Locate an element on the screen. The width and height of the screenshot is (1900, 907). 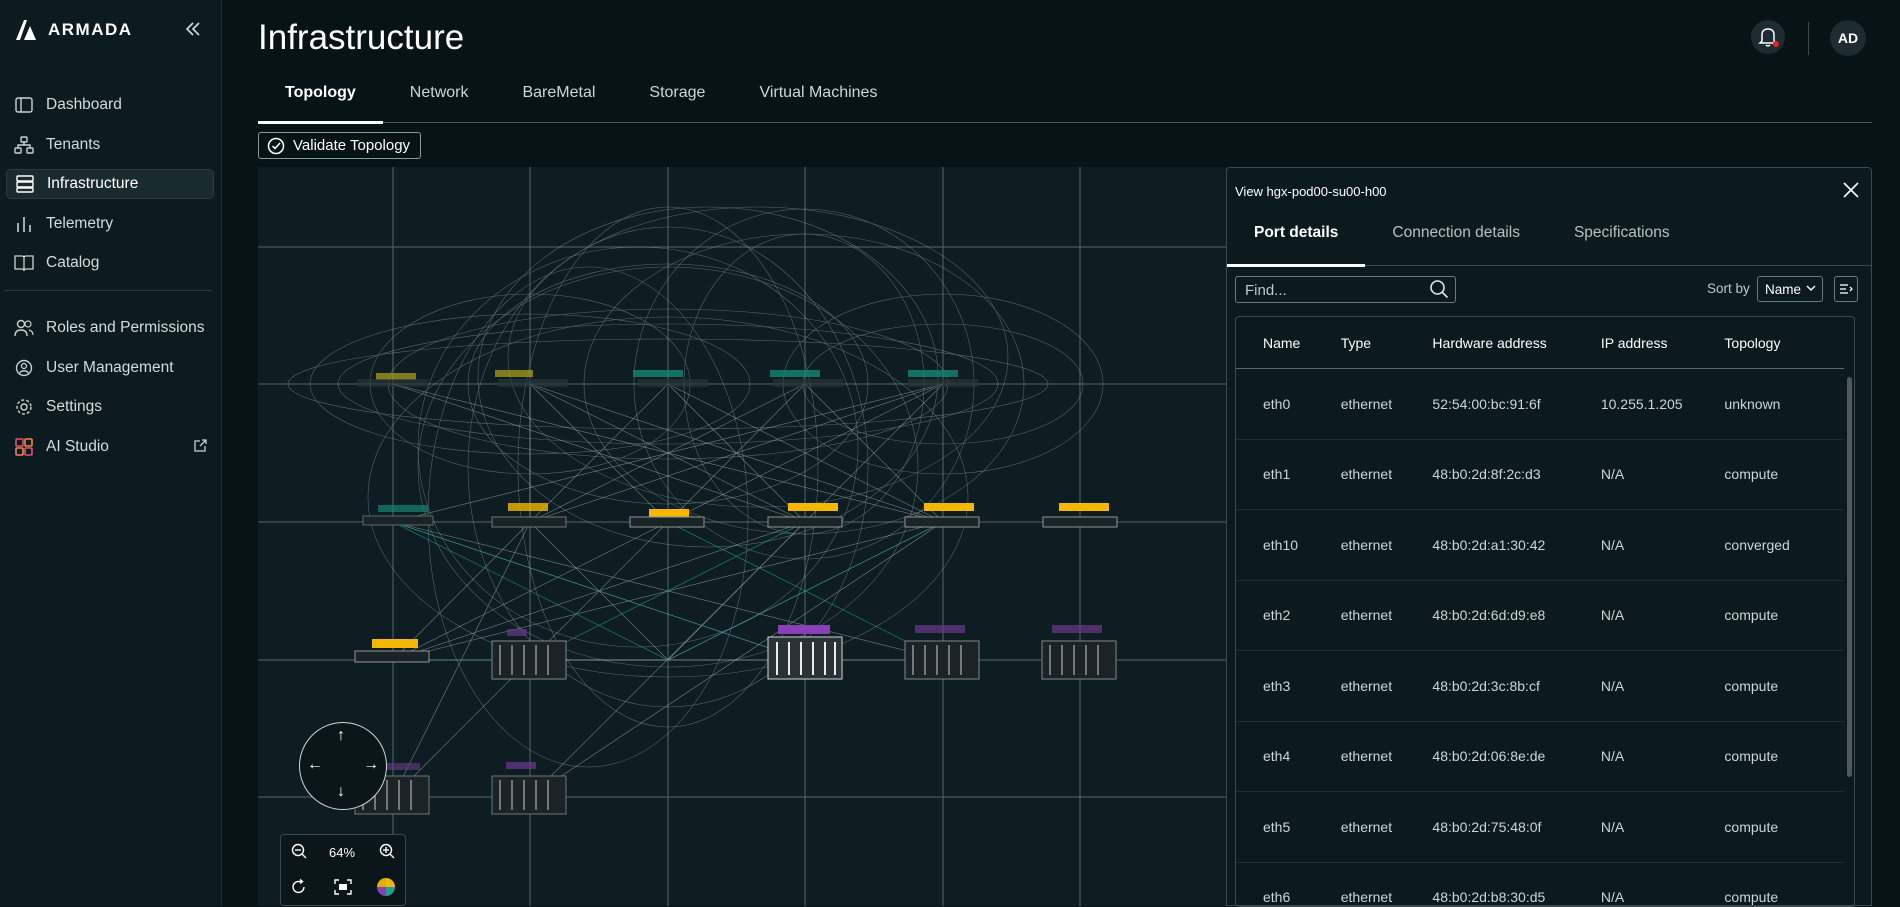
zoom-out-icon is located at coordinates (299, 852).